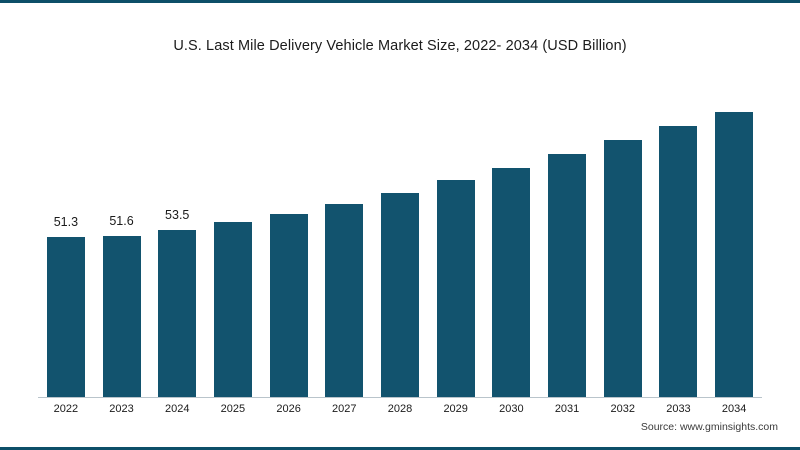  I want to click on x-axis-tick-label: 2034, so click(734, 409).